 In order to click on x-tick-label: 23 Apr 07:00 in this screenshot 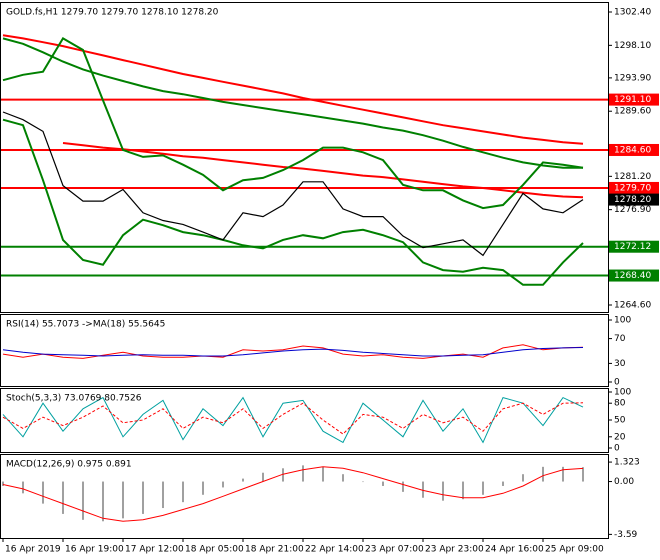, I will do `click(394, 550)`.